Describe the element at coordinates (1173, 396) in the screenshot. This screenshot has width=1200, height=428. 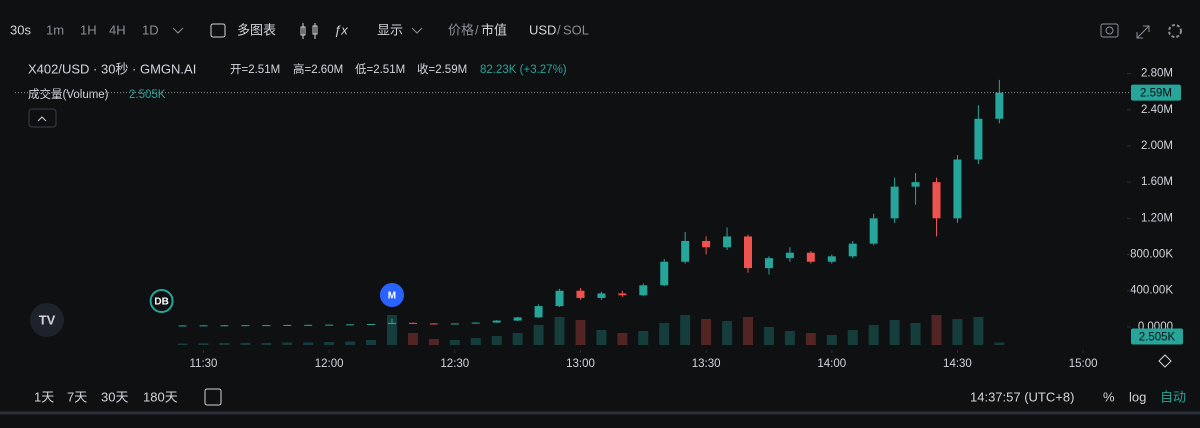
I see `auto: 自动` at that location.